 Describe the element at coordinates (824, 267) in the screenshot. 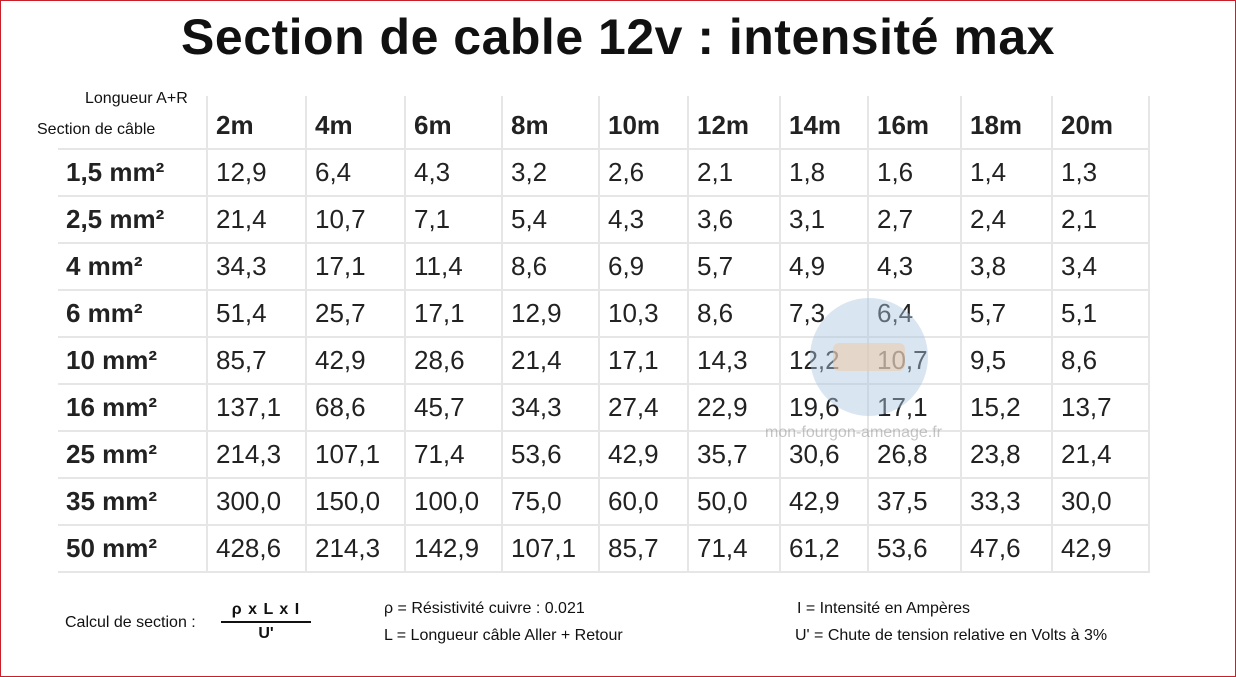

I see `ampacity-cell: 4,9` at that location.